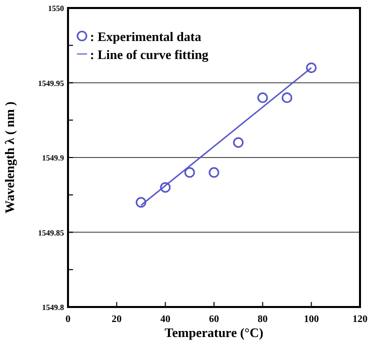 The height and width of the screenshot is (345, 374). I want to click on y-axis-title: Wavelength λ ( nm ), so click(9, 158).